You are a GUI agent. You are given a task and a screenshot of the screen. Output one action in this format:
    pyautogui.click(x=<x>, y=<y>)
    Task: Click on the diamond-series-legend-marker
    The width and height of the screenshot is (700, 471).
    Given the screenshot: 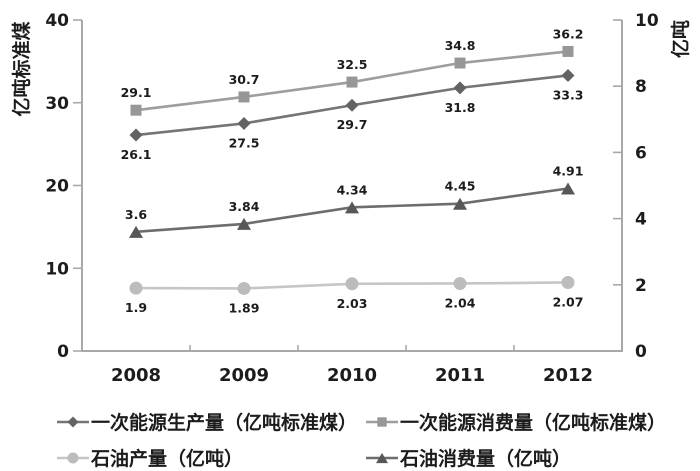 What is the action you would take?
    pyautogui.click(x=73, y=422)
    